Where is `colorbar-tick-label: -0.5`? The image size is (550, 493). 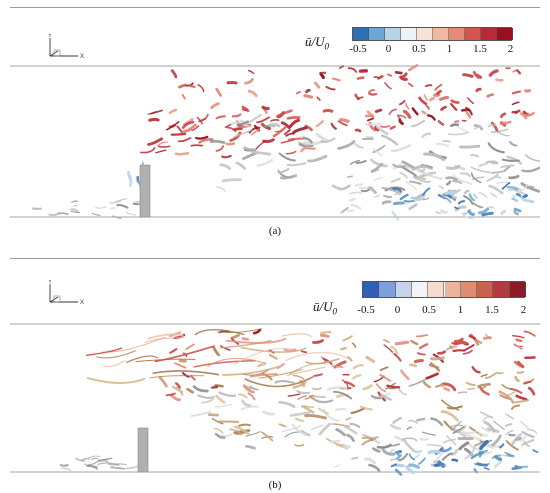 colorbar-tick-label: -0.5 is located at coordinates (358, 49).